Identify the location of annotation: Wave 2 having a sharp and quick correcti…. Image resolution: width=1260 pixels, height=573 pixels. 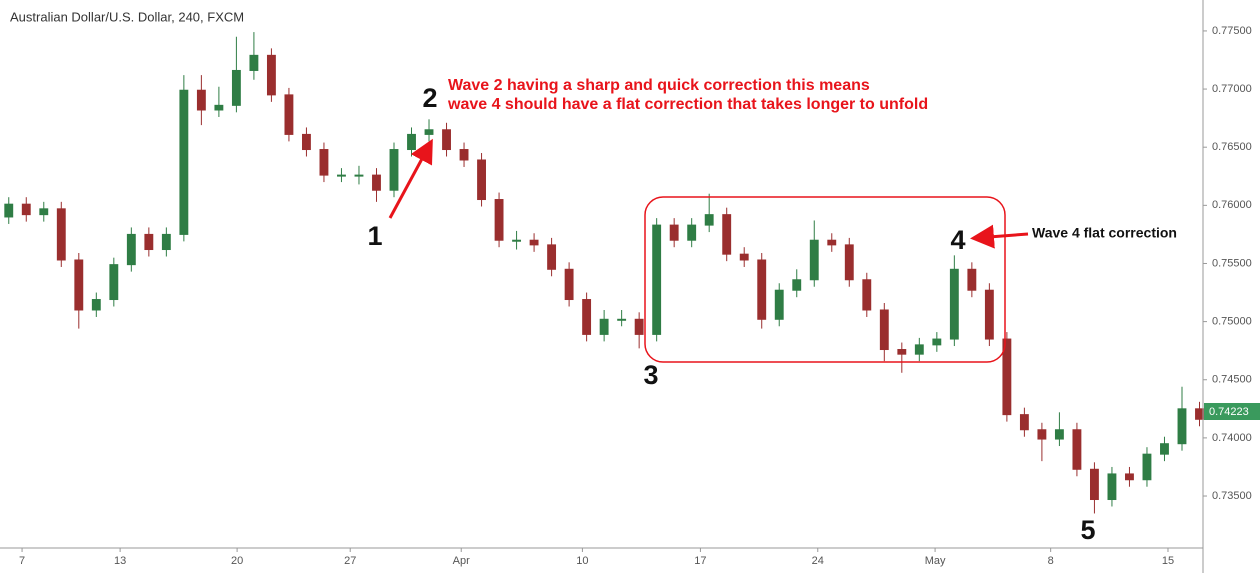
(659, 85).